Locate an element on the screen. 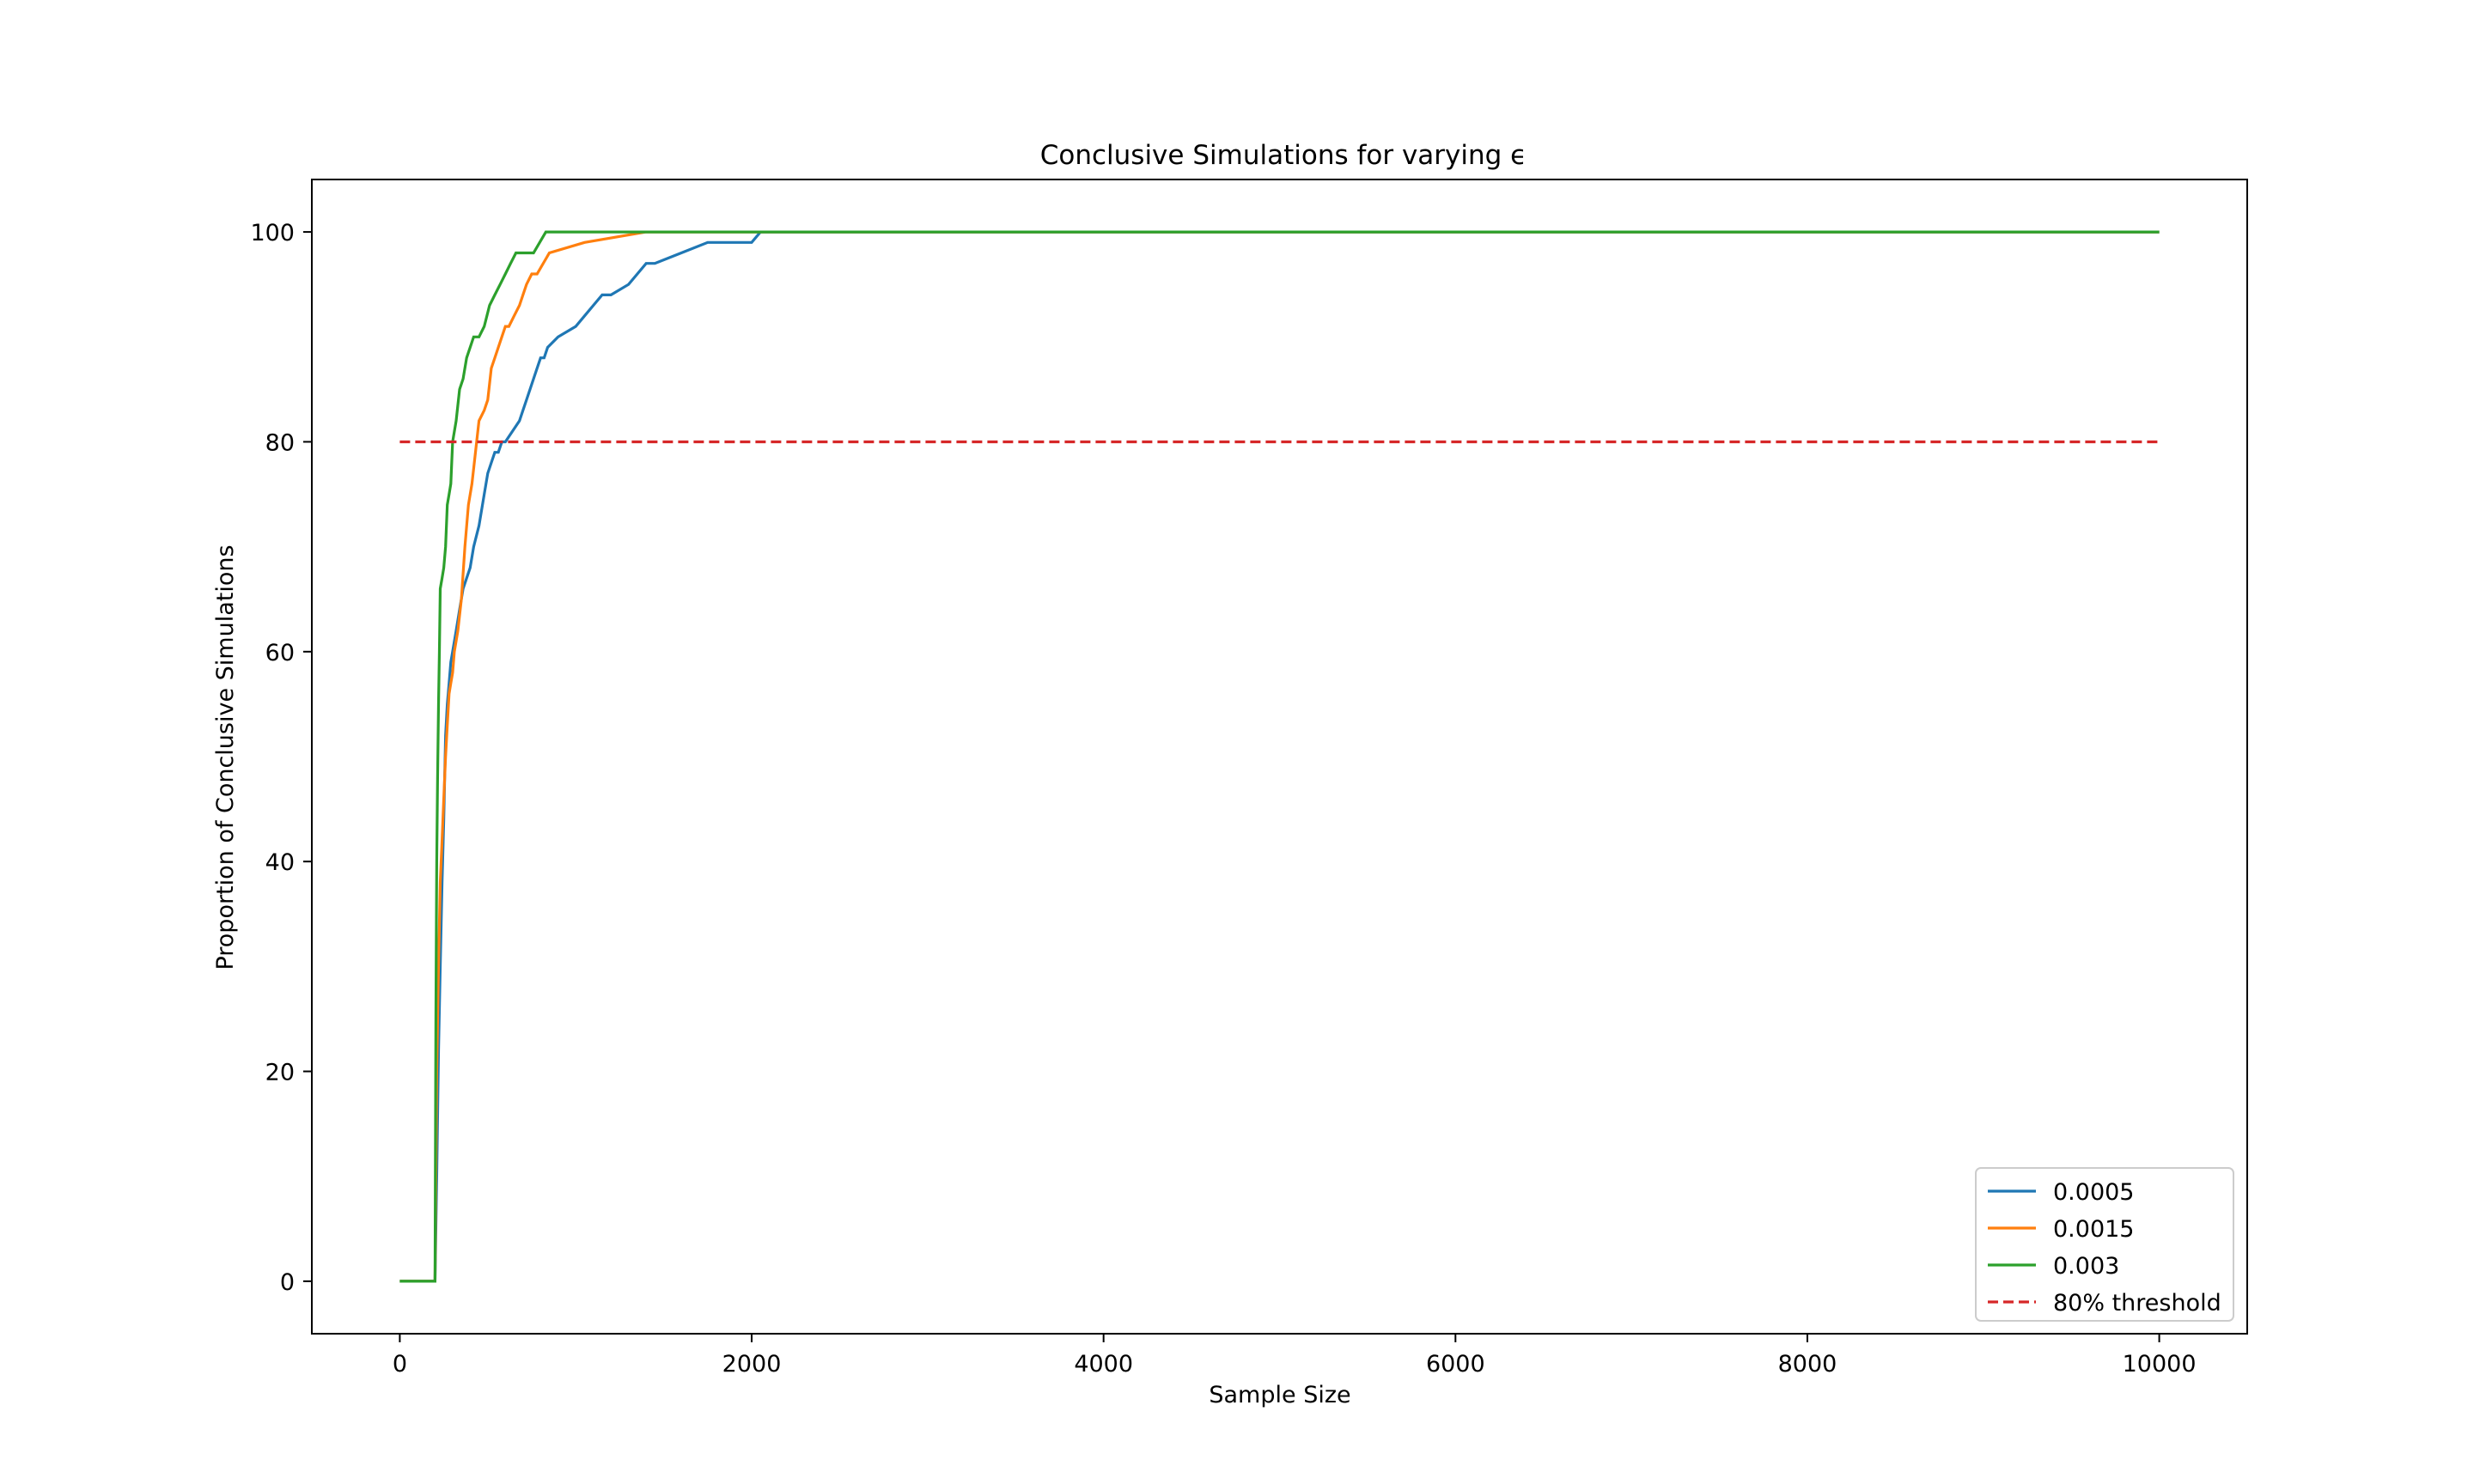 This screenshot has width=2474, height=1484. legend-label-0-0005: 0.0005 is located at coordinates (2093, 1192).